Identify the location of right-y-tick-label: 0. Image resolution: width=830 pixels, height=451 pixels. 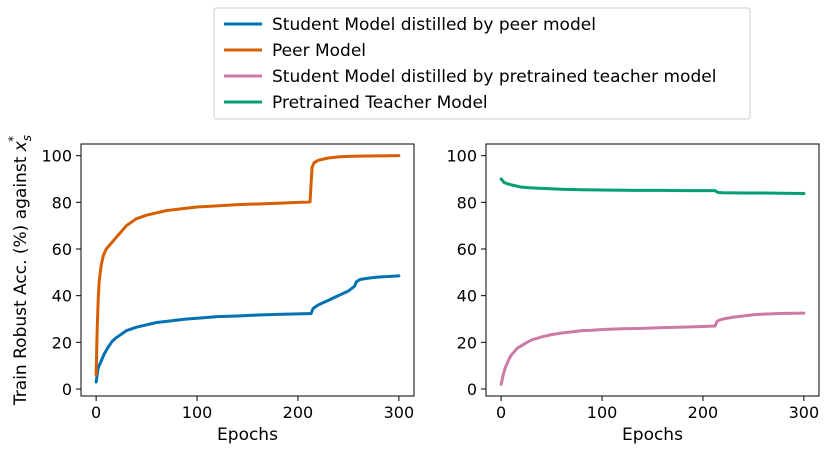
(472, 389).